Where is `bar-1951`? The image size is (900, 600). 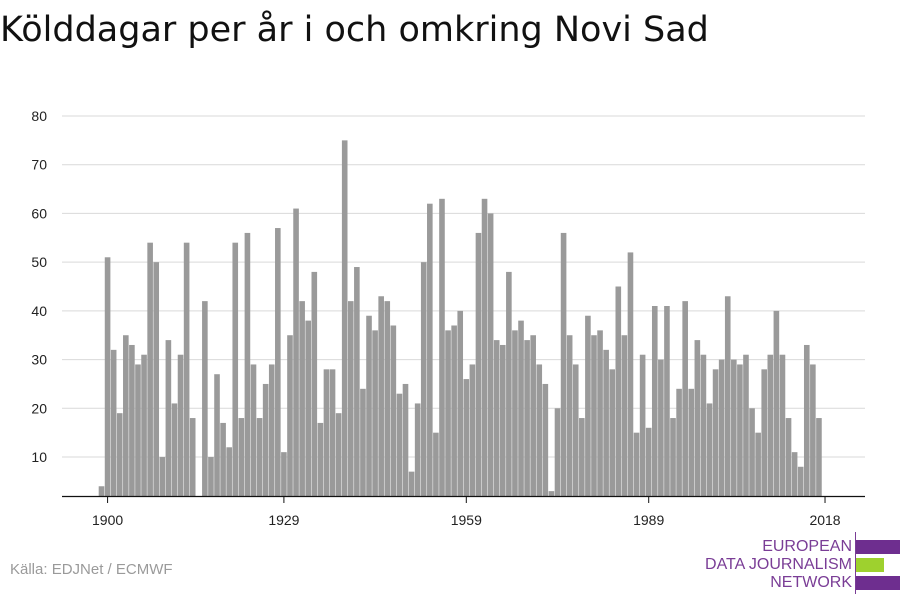
bar-1951 is located at coordinates (417, 449).